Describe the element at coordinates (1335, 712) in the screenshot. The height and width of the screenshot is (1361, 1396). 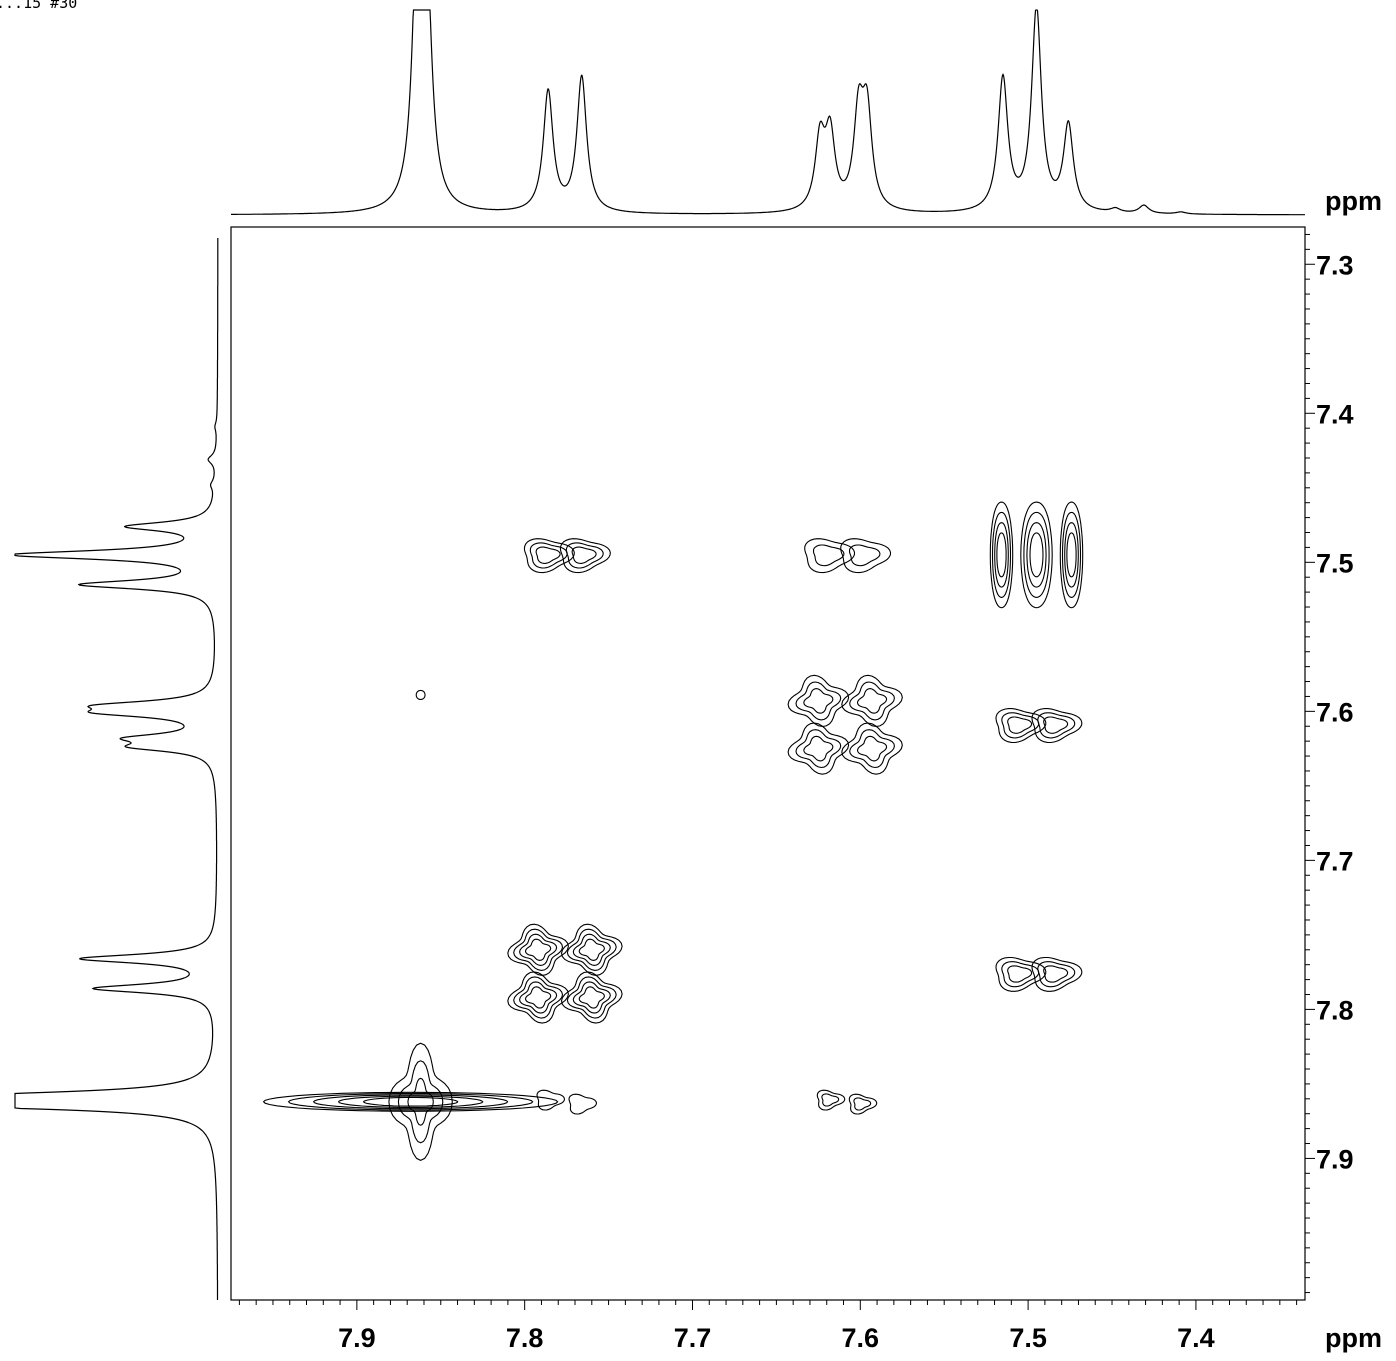
I see `y-tick-label: 7.6` at that location.